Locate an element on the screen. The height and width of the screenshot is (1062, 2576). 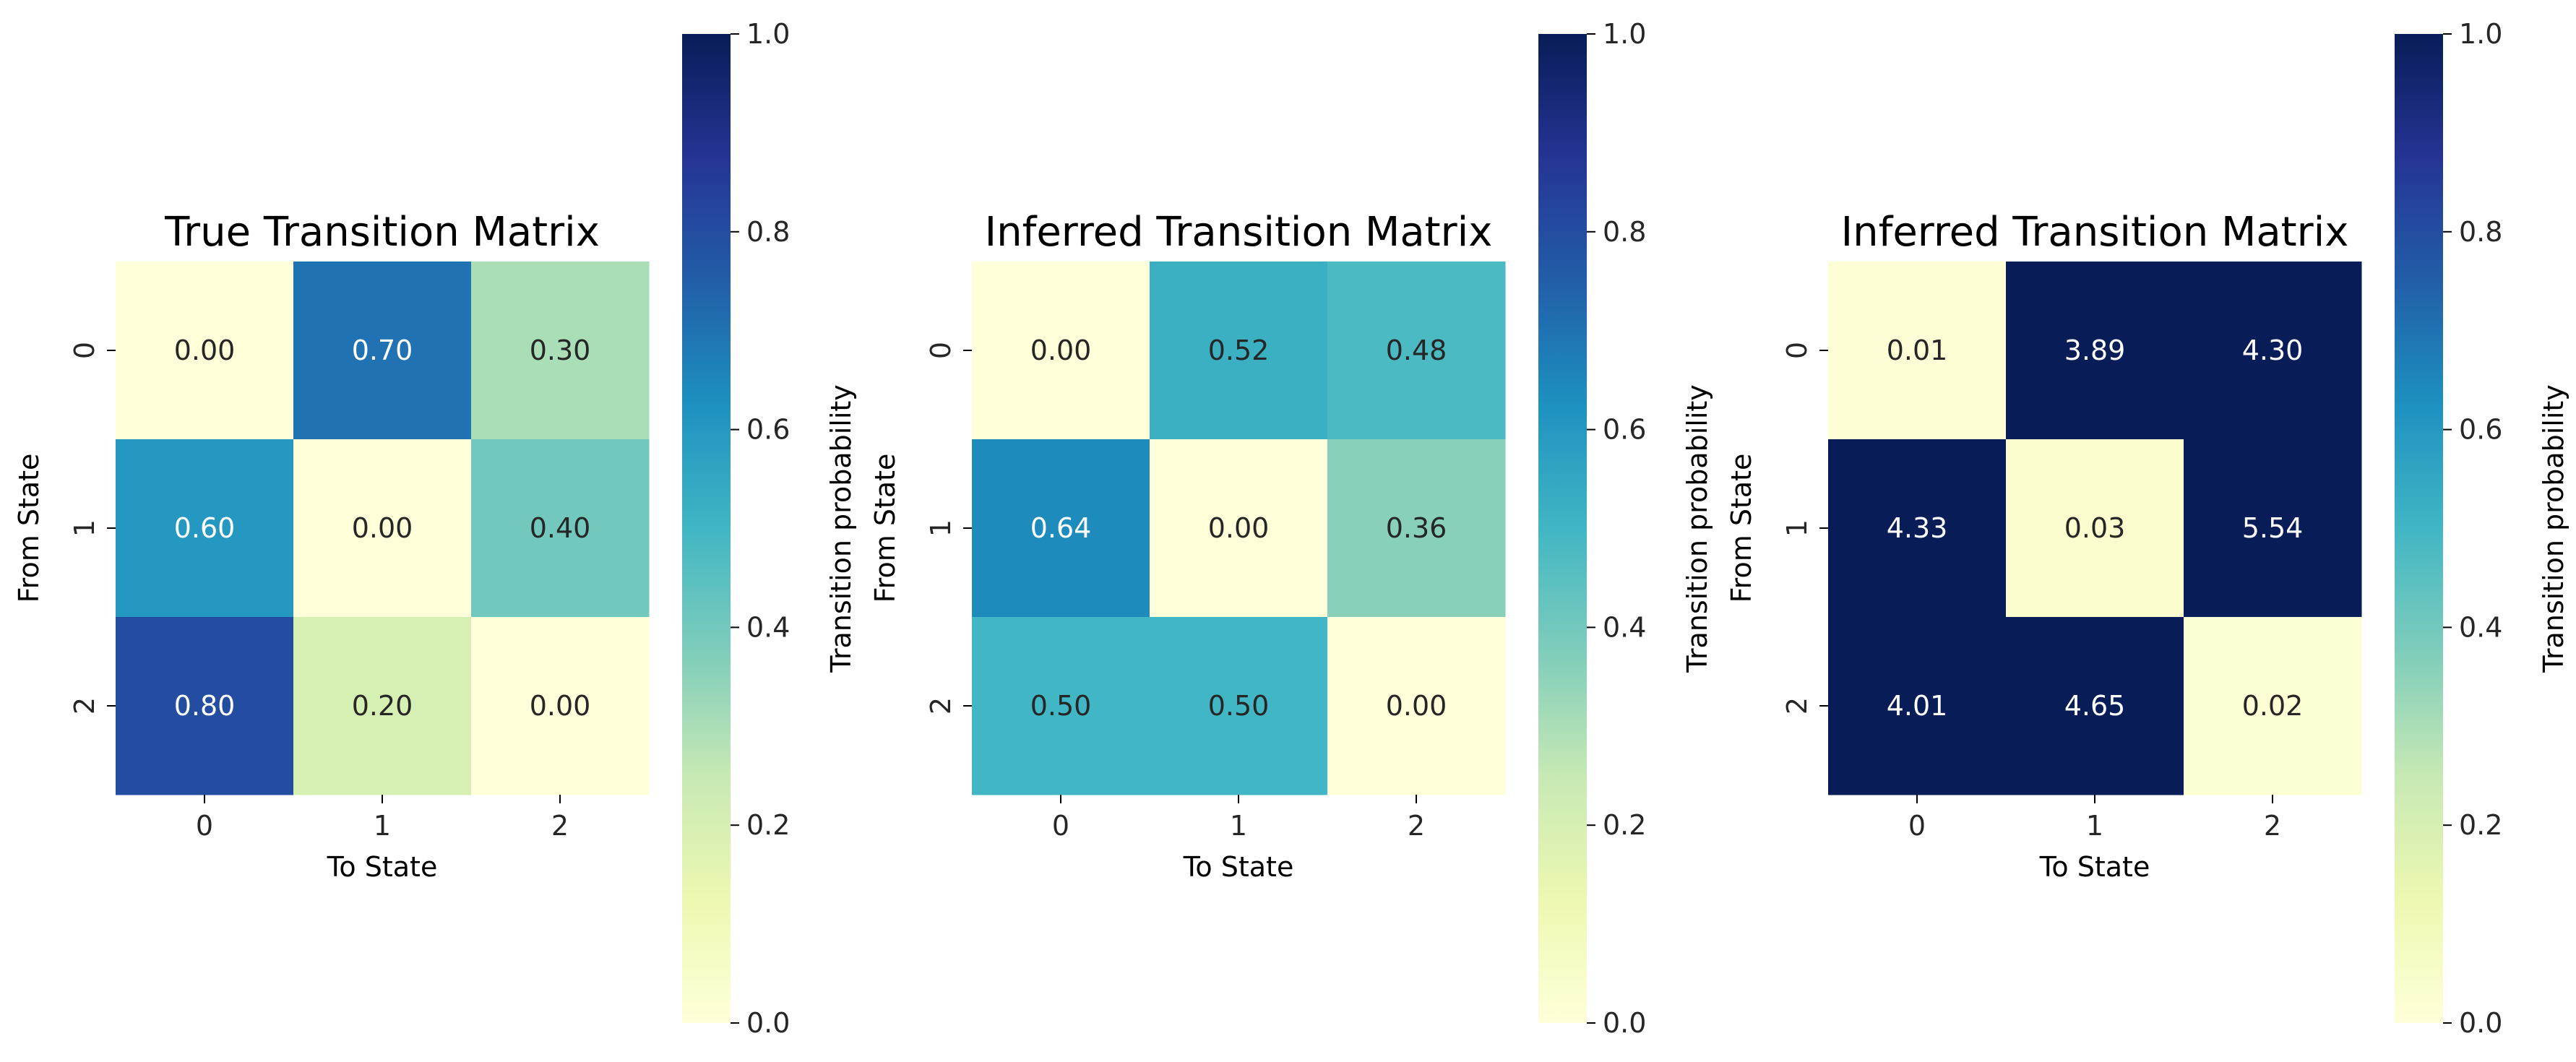
cell-value-label: 3.89 is located at coordinates (2095, 350).